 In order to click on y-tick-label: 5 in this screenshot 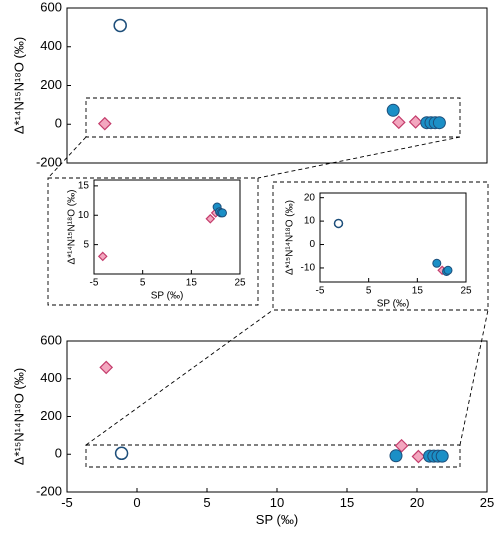, I will do `click(86, 244)`.